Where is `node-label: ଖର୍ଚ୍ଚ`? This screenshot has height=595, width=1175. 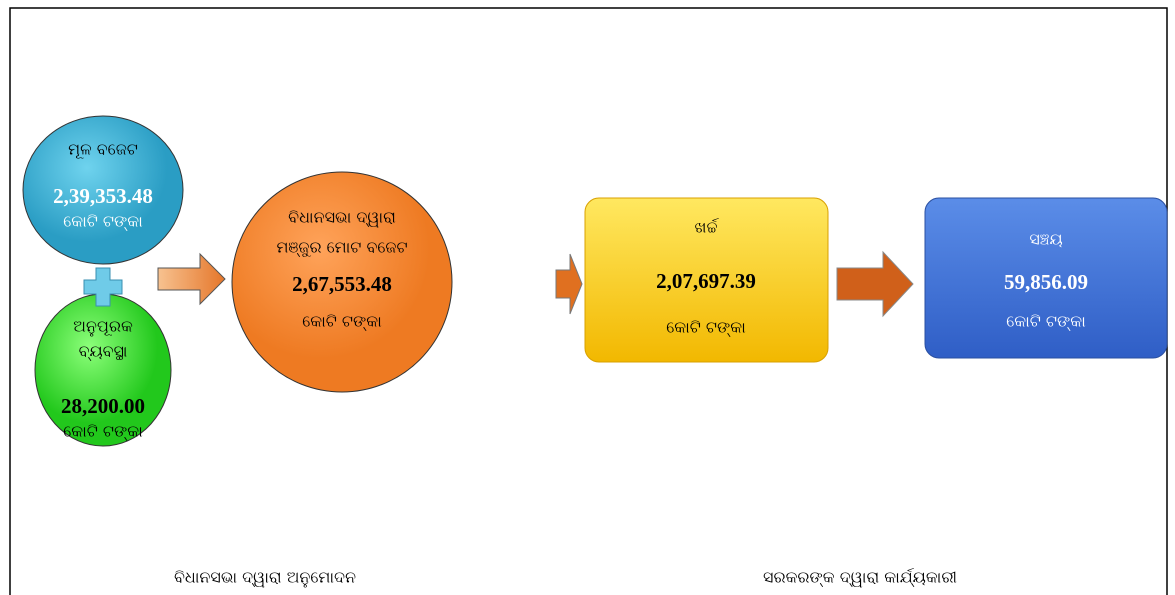
node-label: ଖର୍ଚ୍ଚ is located at coordinates (707, 227).